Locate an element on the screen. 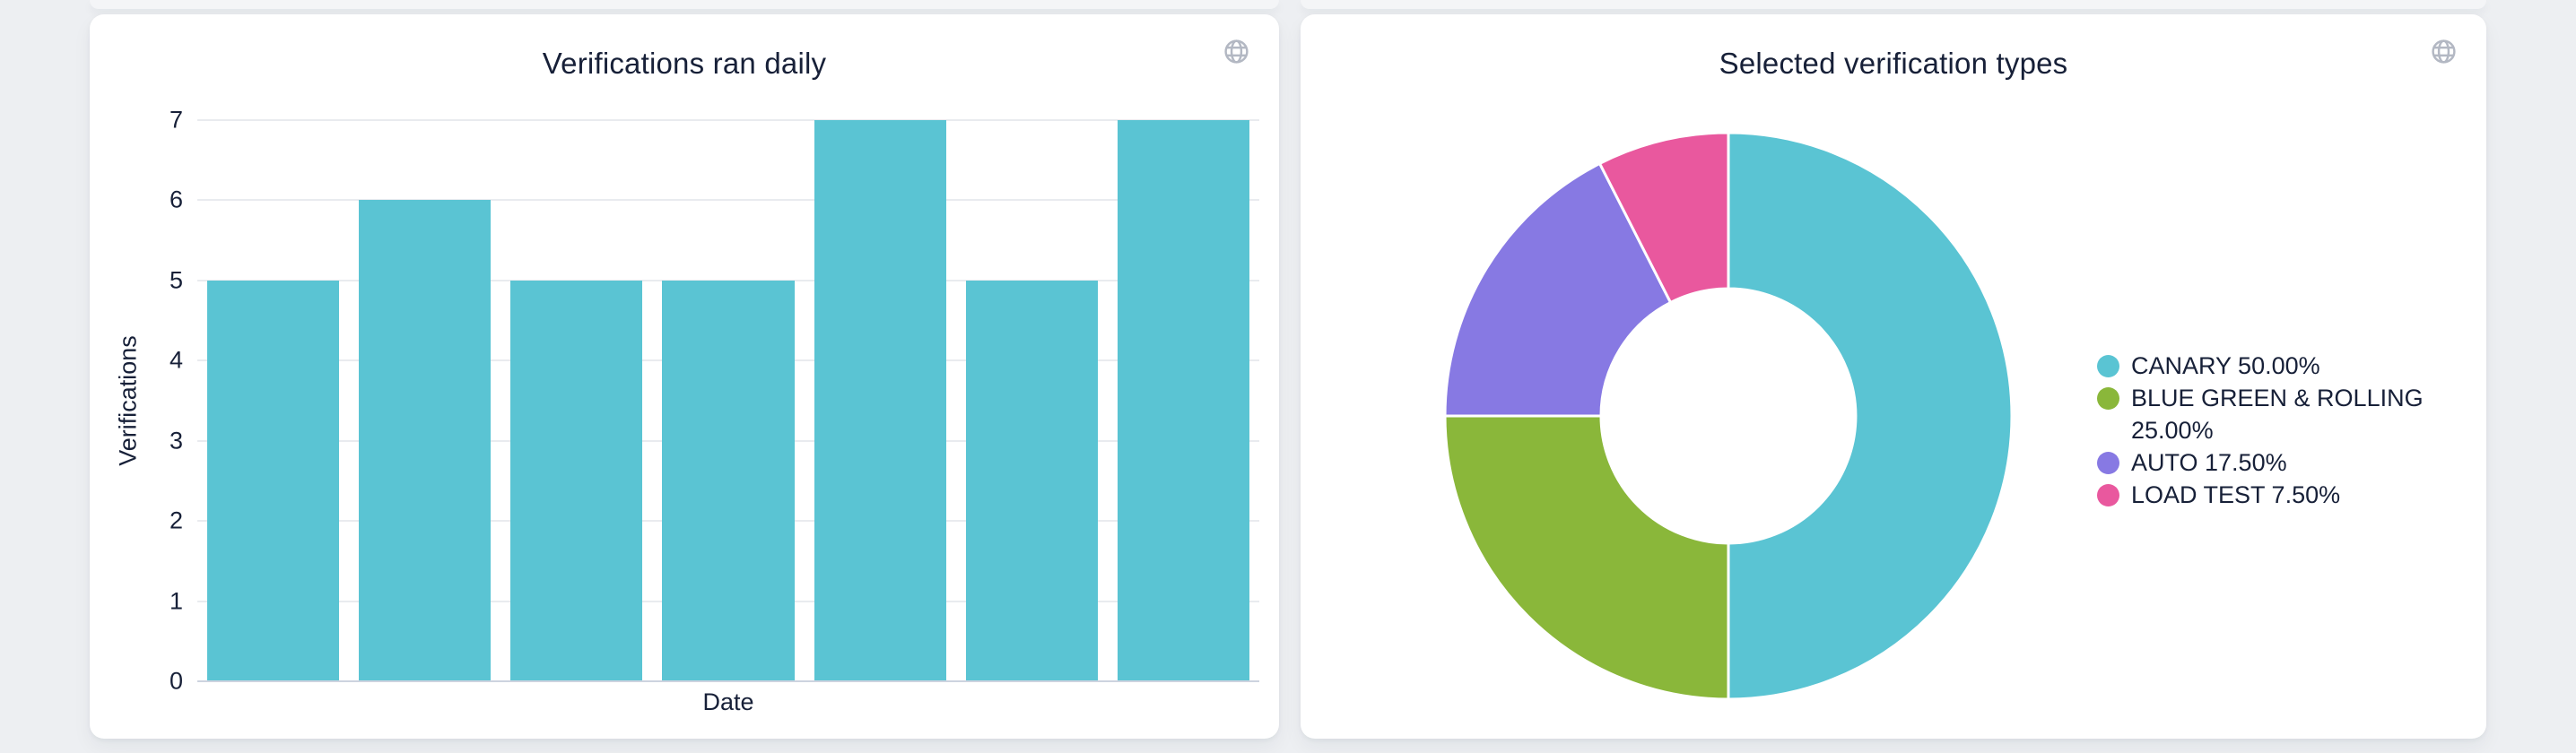 Image resolution: width=2576 pixels, height=753 pixels. legend-label: BLUE GREEN & ROLLING 25.00% is located at coordinates (2277, 414).